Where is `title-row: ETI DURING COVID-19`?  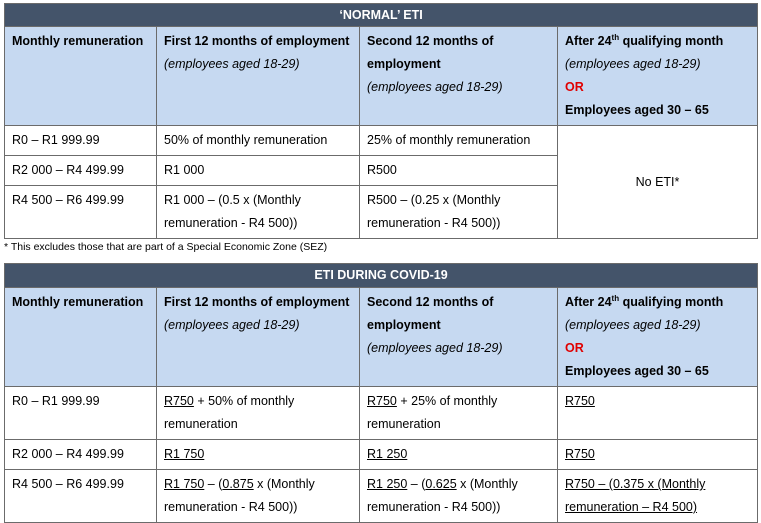 title-row: ETI DURING COVID-19 is located at coordinates (381, 275).